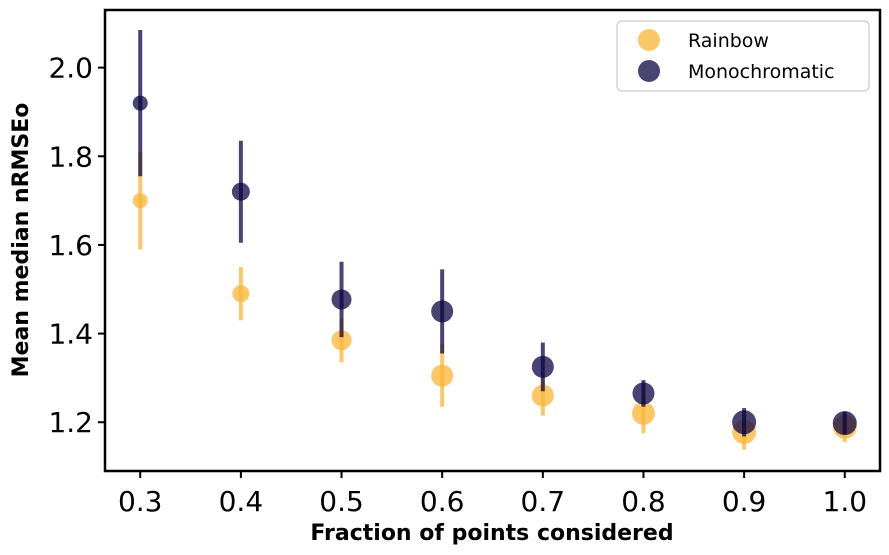  Describe the element at coordinates (491, 533) in the screenshot. I see `x-axis-label: Fraction of points considered` at that location.